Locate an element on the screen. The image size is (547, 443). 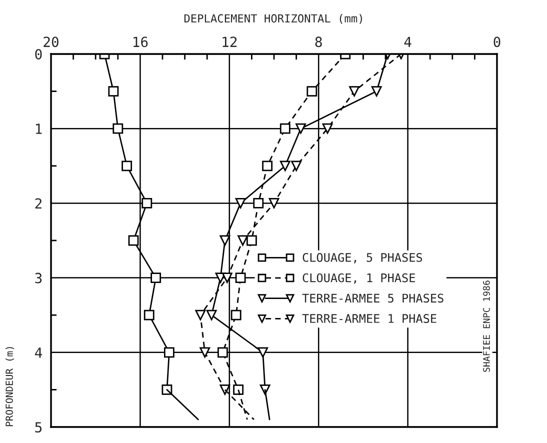
x-tick-label: 16 is located at coordinates (141, 42).